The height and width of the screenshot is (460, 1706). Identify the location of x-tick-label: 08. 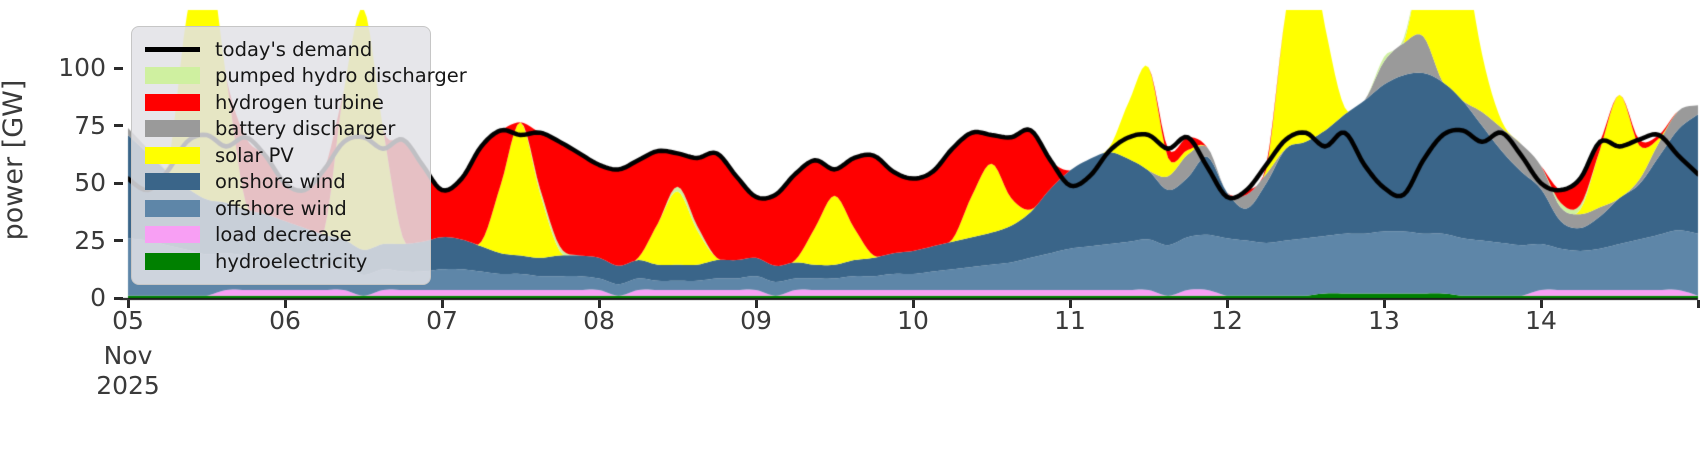
(599, 320).